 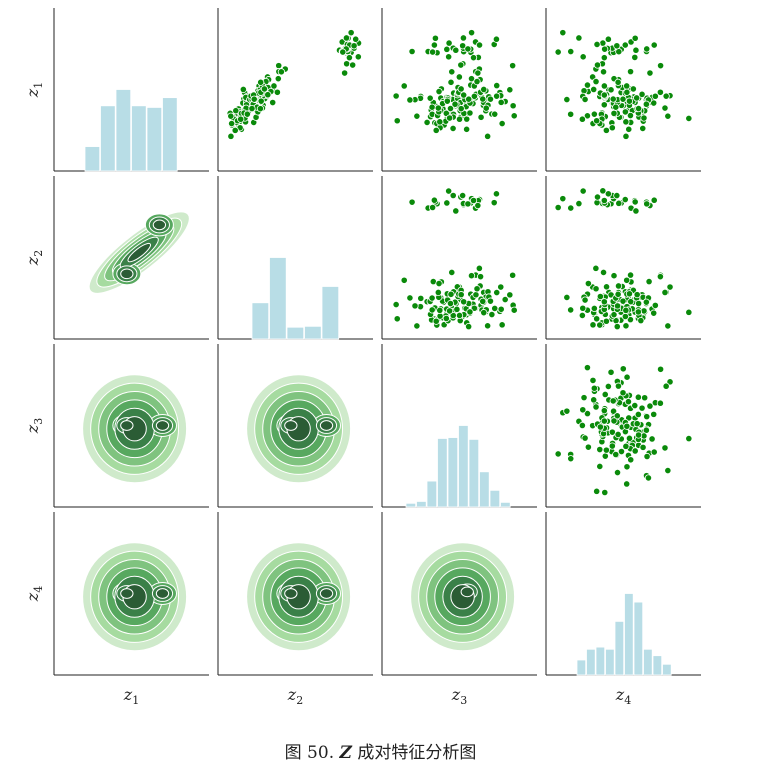 I want to click on caption-prefix: 图 50., so click(x=312, y=753).